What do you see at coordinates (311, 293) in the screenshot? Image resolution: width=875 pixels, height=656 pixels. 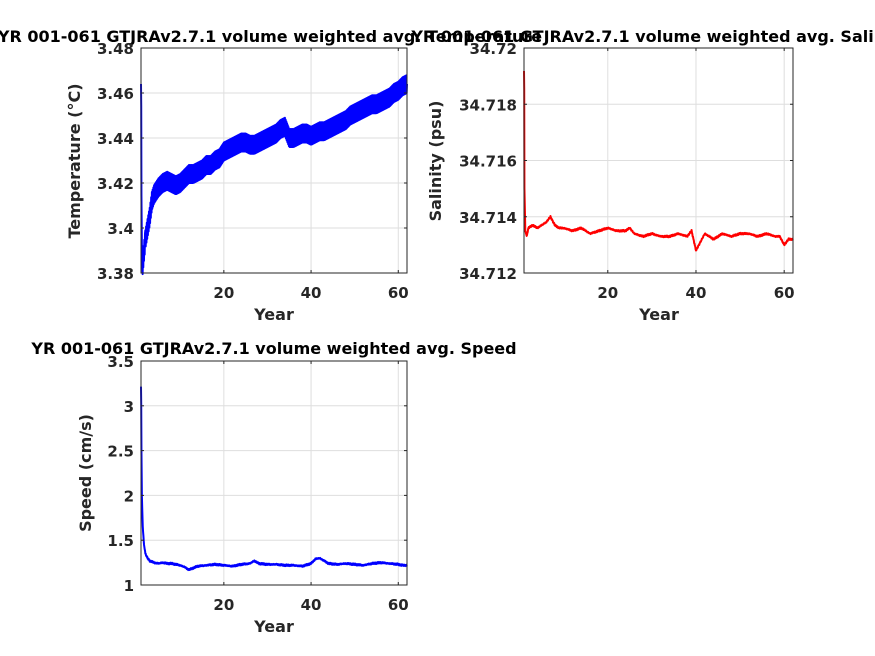 I see `temperature-xtick-label: 40` at bounding box center [311, 293].